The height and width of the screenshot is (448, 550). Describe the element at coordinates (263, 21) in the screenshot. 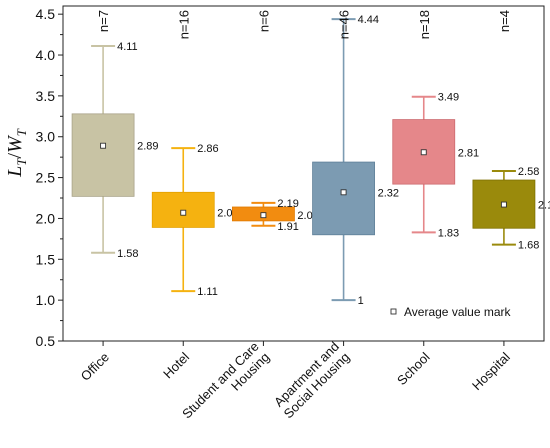

I see `n-count-label: n=6` at that location.